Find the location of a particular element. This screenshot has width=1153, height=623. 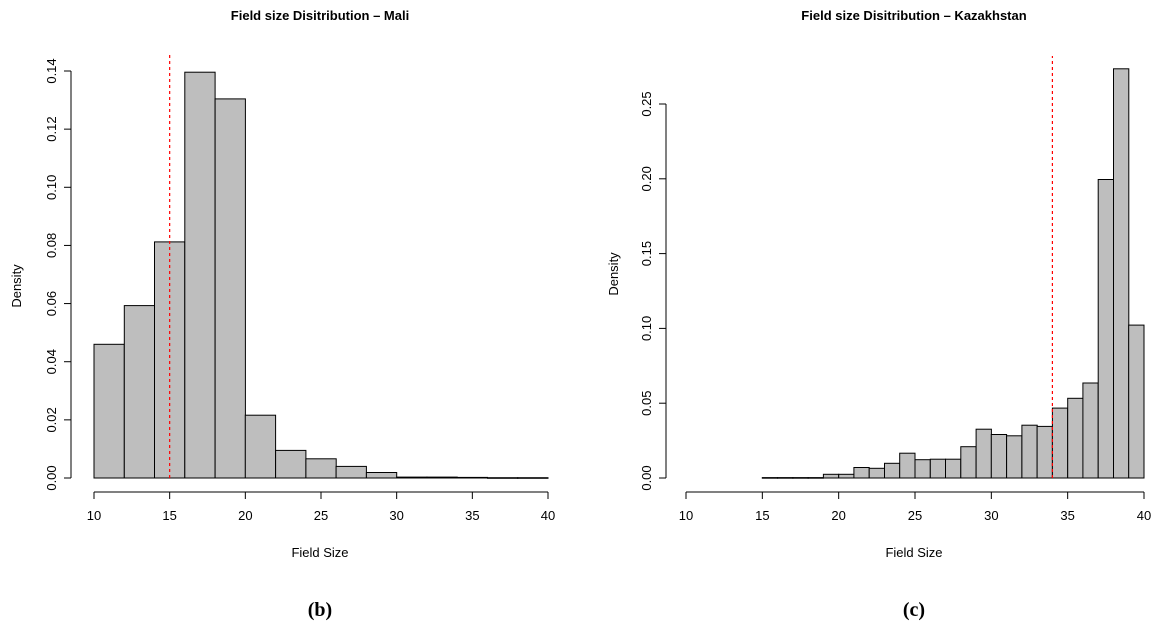

y-tick-label: 0.15 is located at coordinates (646, 253).